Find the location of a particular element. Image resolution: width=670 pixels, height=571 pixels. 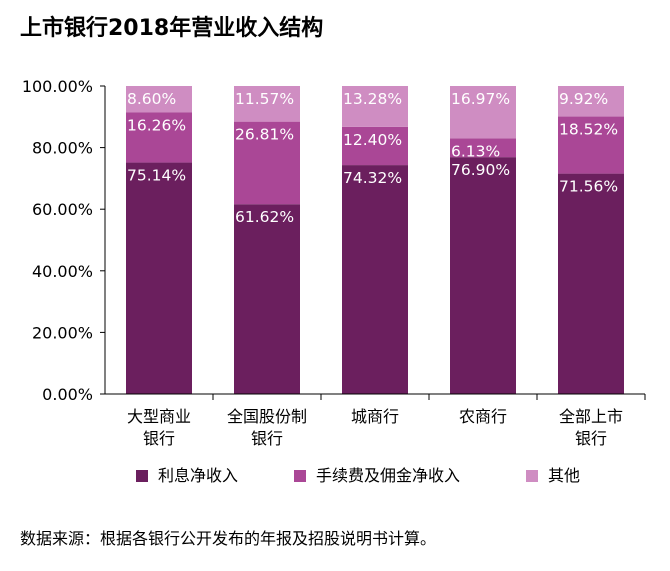

category-label: 城商行 is located at coordinates (375, 416).